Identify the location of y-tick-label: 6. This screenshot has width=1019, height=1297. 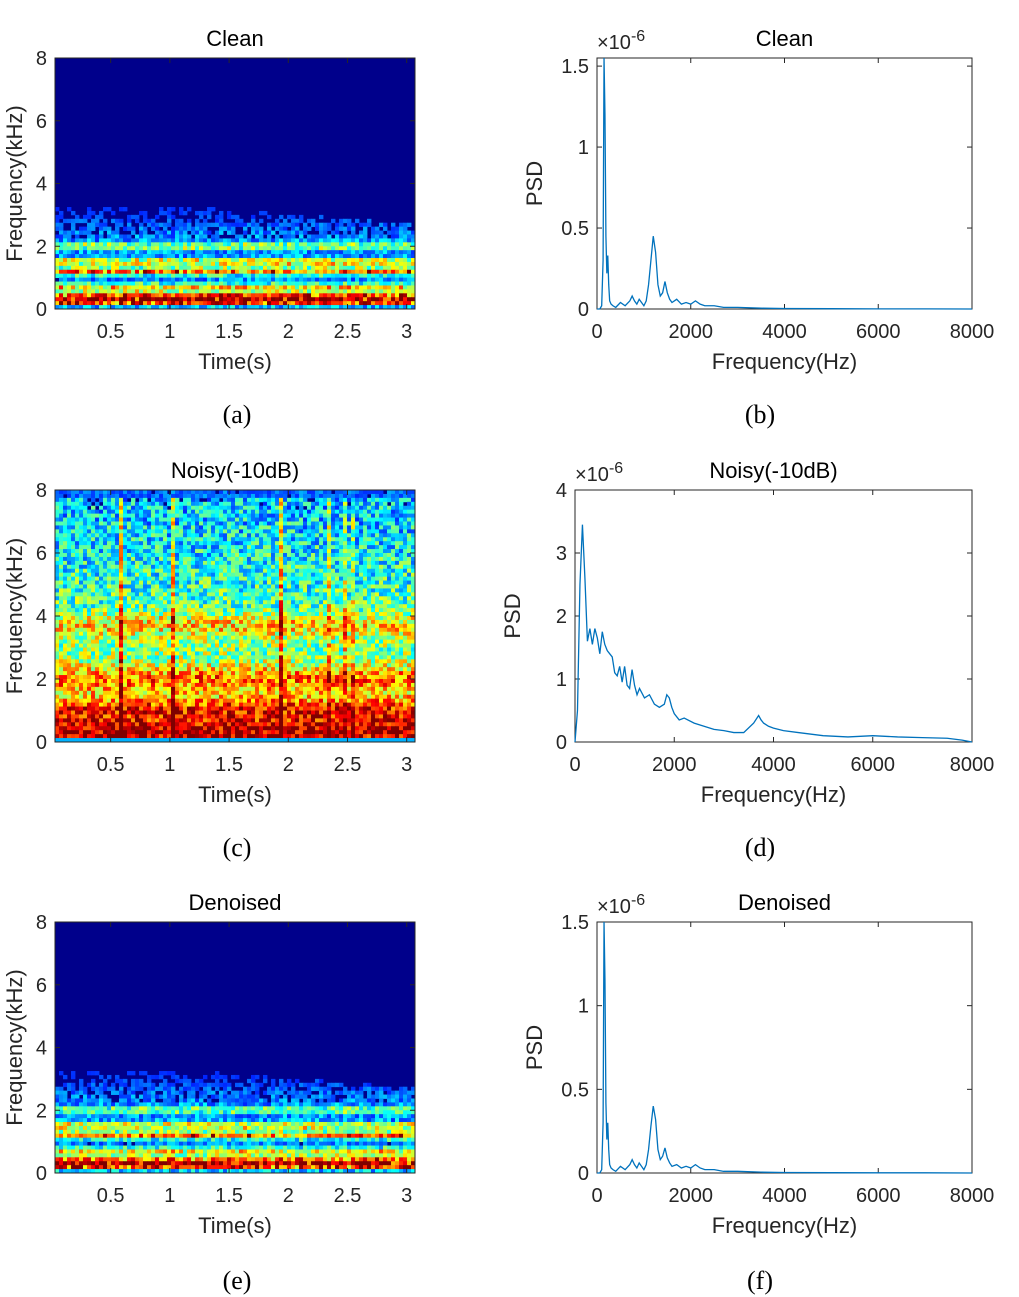
(41, 122).